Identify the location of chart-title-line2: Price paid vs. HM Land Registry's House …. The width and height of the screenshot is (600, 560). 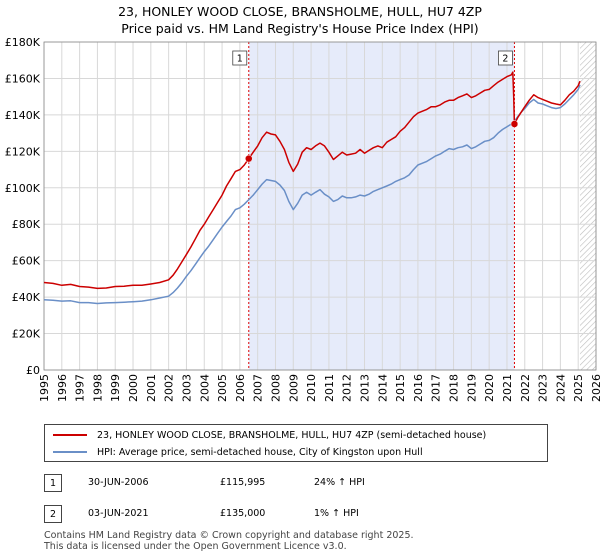
(300, 28).